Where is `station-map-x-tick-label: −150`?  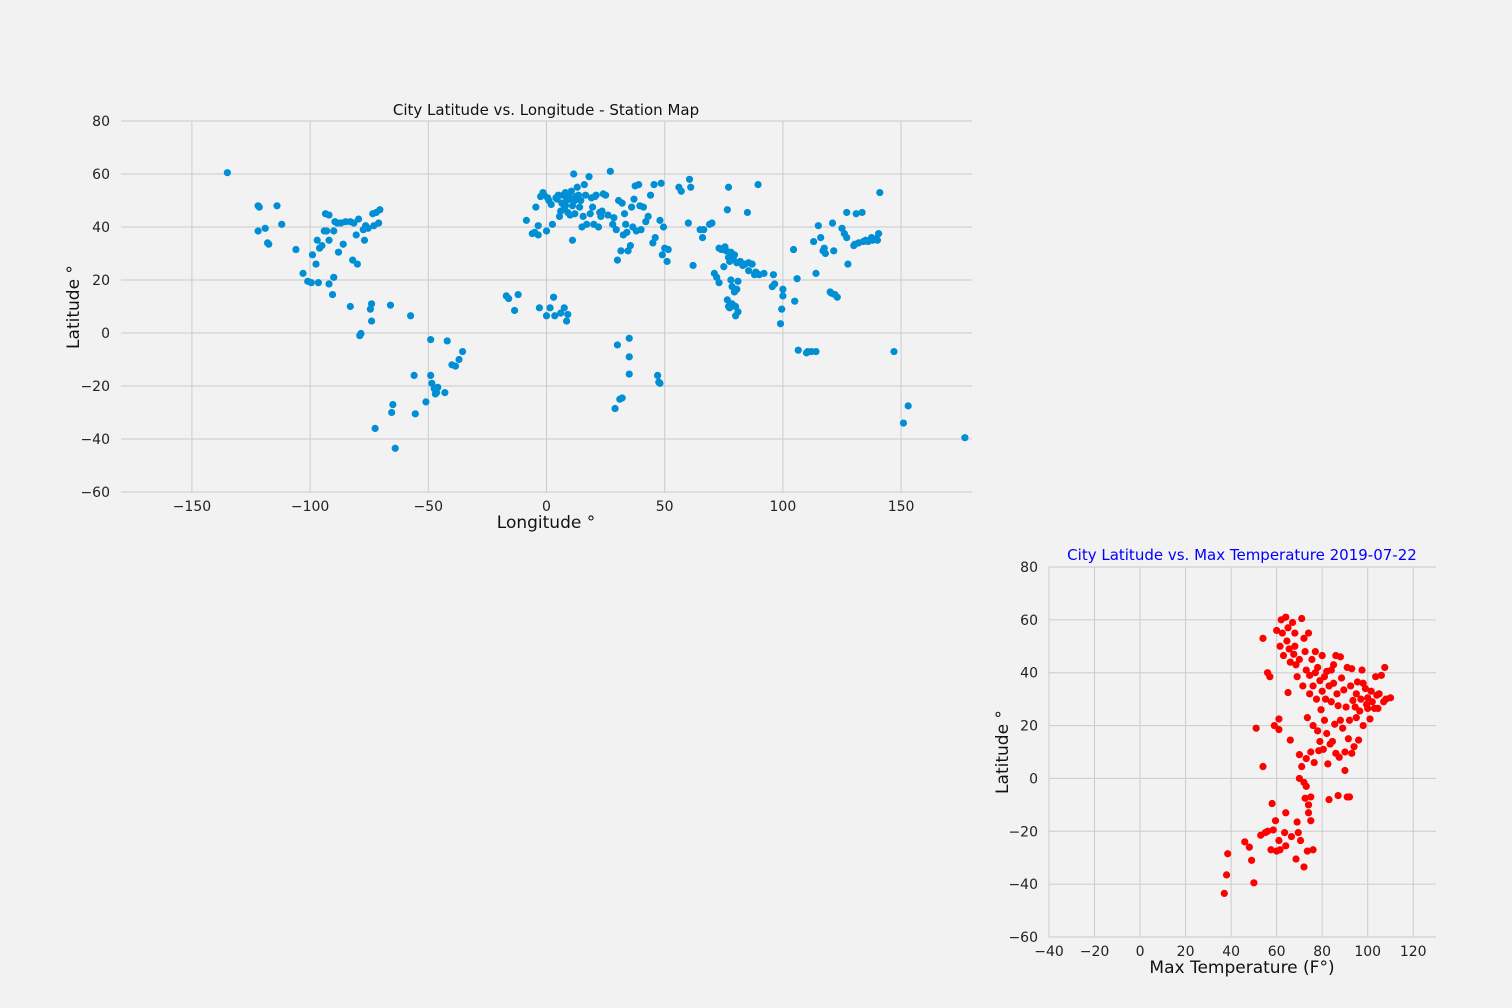
station-map-x-tick-label: −150 is located at coordinates (192, 507).